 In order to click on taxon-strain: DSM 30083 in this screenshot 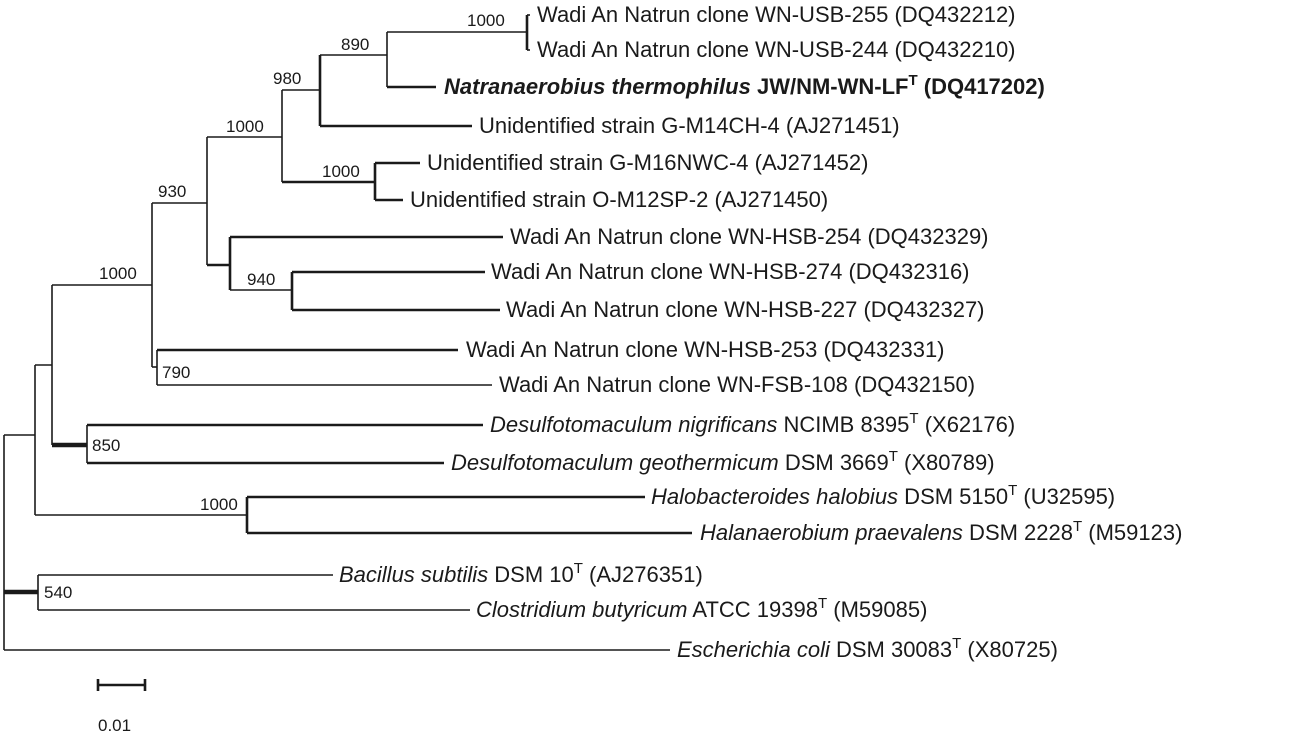, I will do `click(891, 649)`.